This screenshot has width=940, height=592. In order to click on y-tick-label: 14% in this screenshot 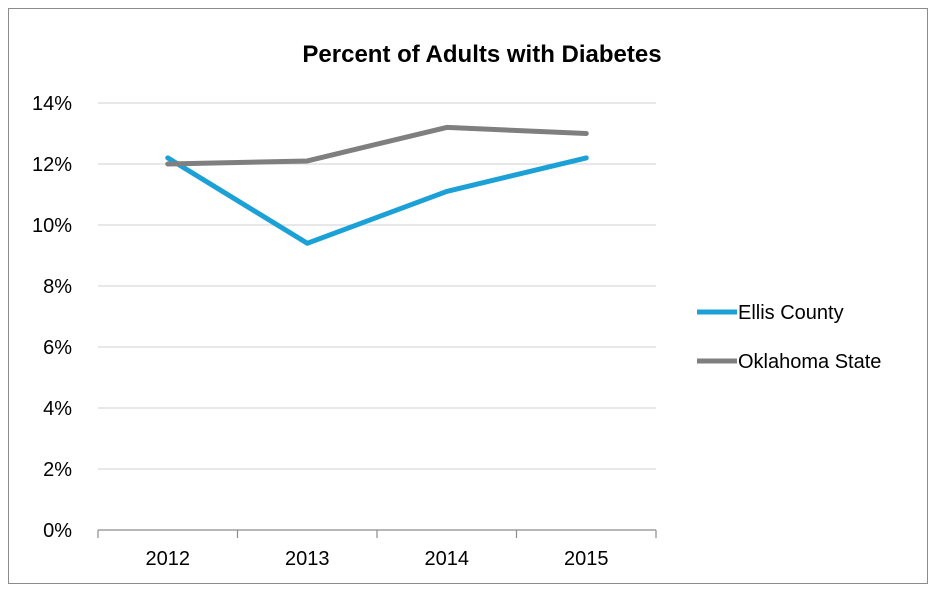, I will do `click(52, 104)`.